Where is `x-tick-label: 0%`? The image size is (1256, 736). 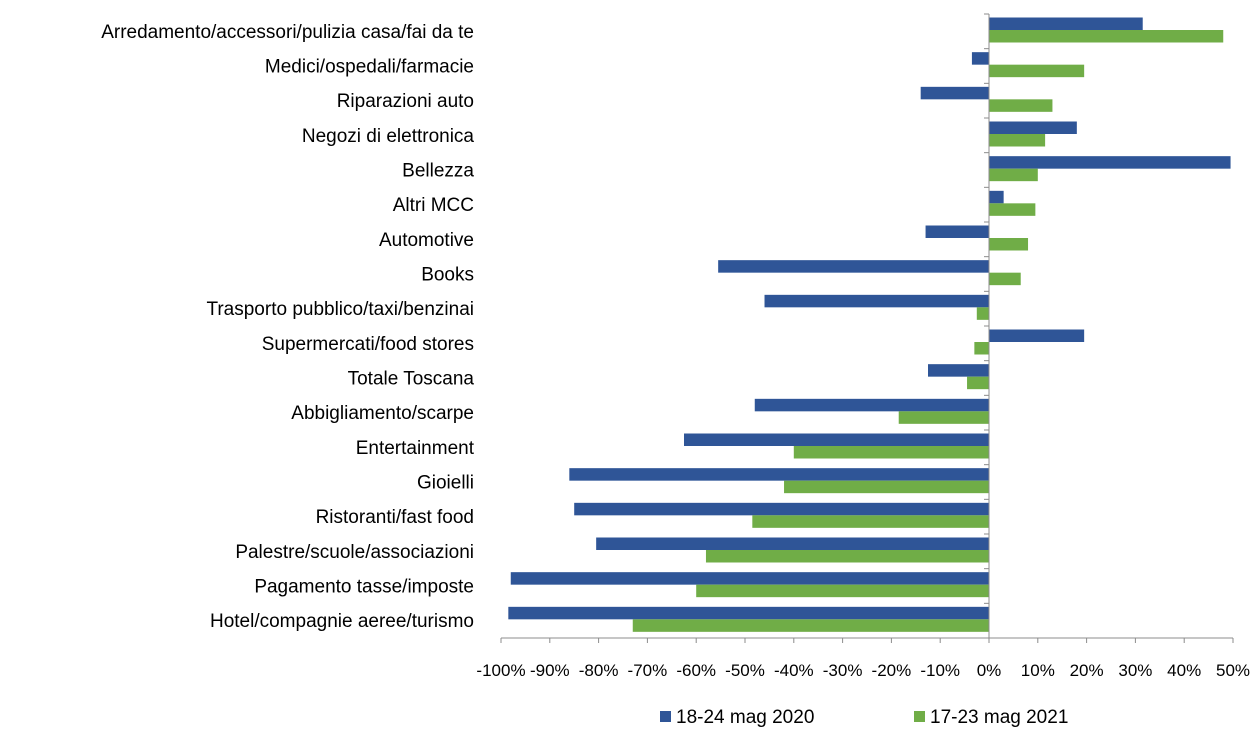 x-tick-label: 0% is located at coordinates (989, 670).